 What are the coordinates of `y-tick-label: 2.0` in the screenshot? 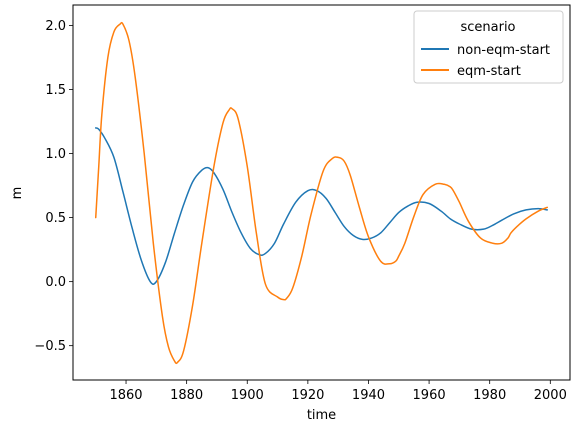 It's located at (55, 26).